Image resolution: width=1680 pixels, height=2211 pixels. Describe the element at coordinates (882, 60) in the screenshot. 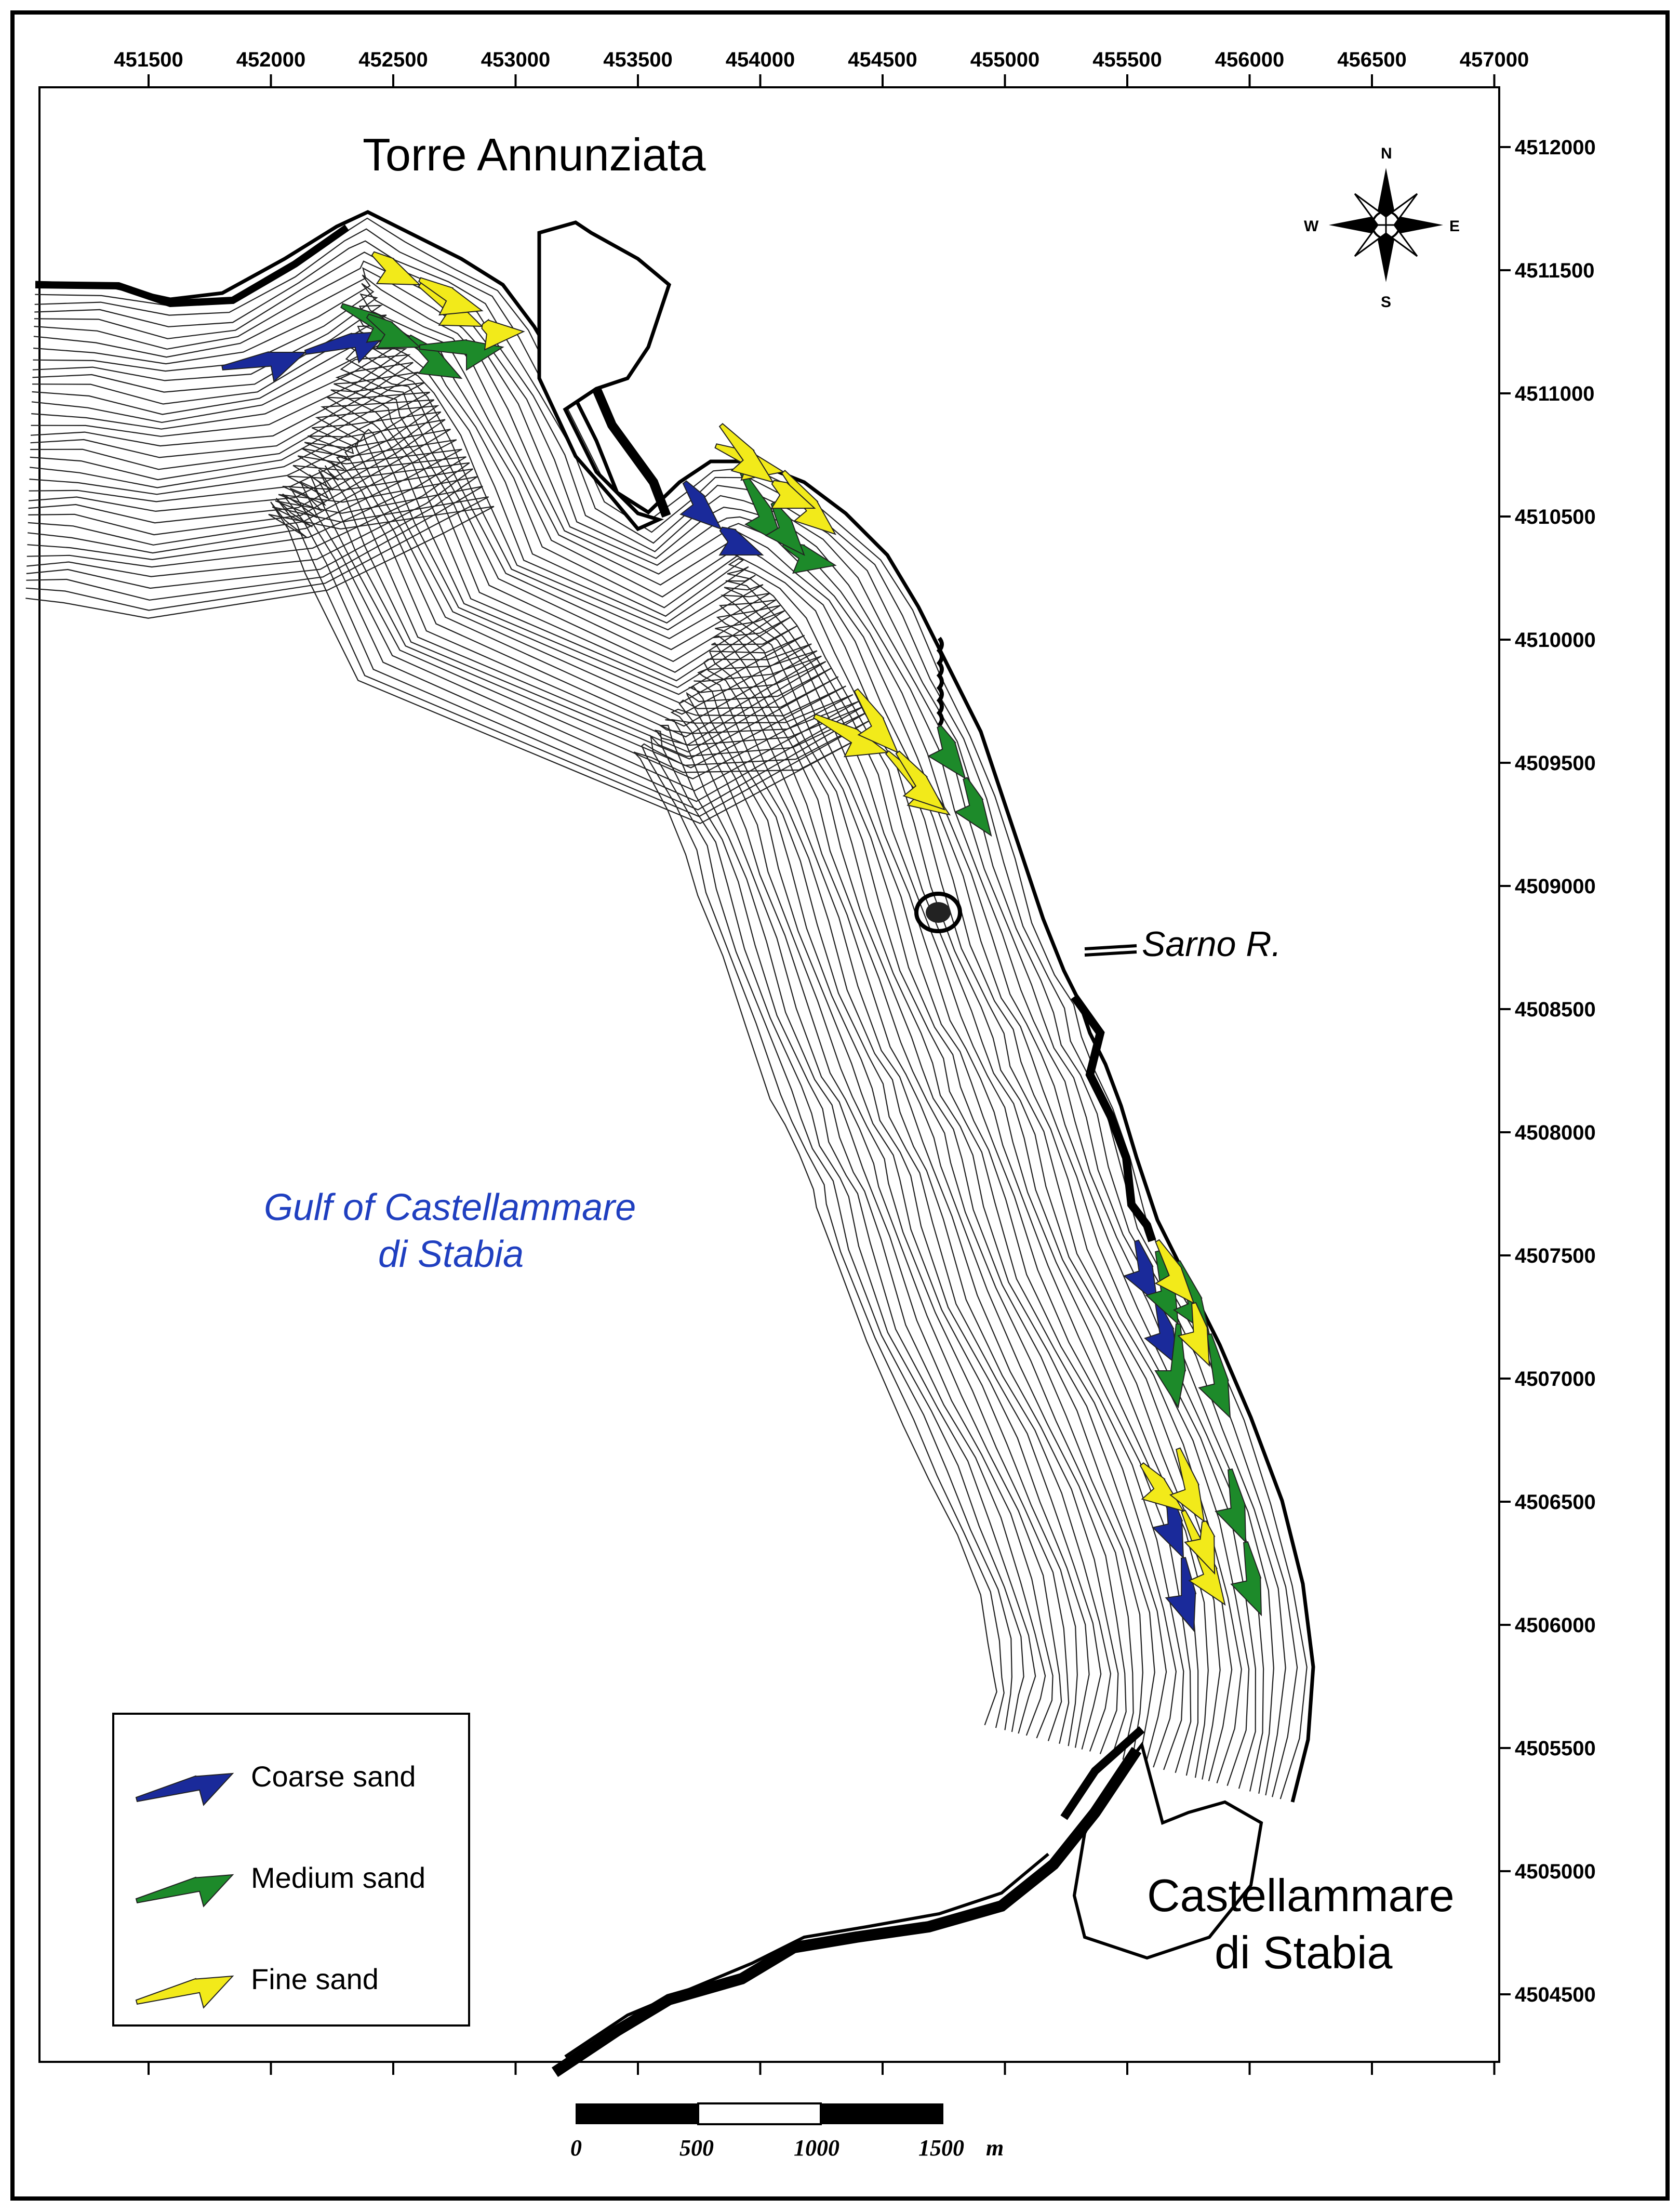

I see `x-tick-label-top: 454500` at that location.